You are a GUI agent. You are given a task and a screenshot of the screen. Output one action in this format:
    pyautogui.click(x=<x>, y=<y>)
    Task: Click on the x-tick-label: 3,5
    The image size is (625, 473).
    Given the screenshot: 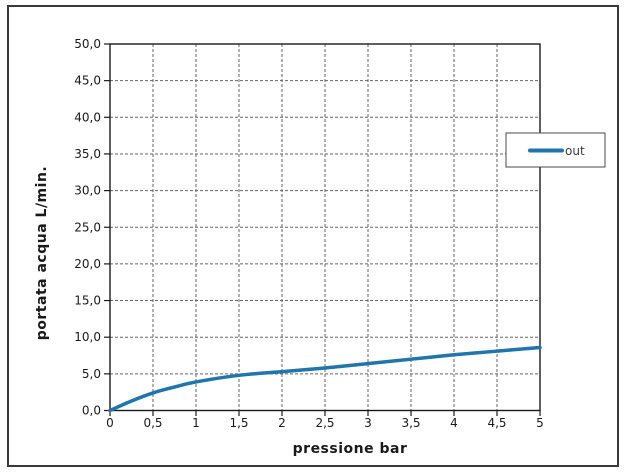 What is the action you would take?
    pyautogui.click(x=410, y=423)
    